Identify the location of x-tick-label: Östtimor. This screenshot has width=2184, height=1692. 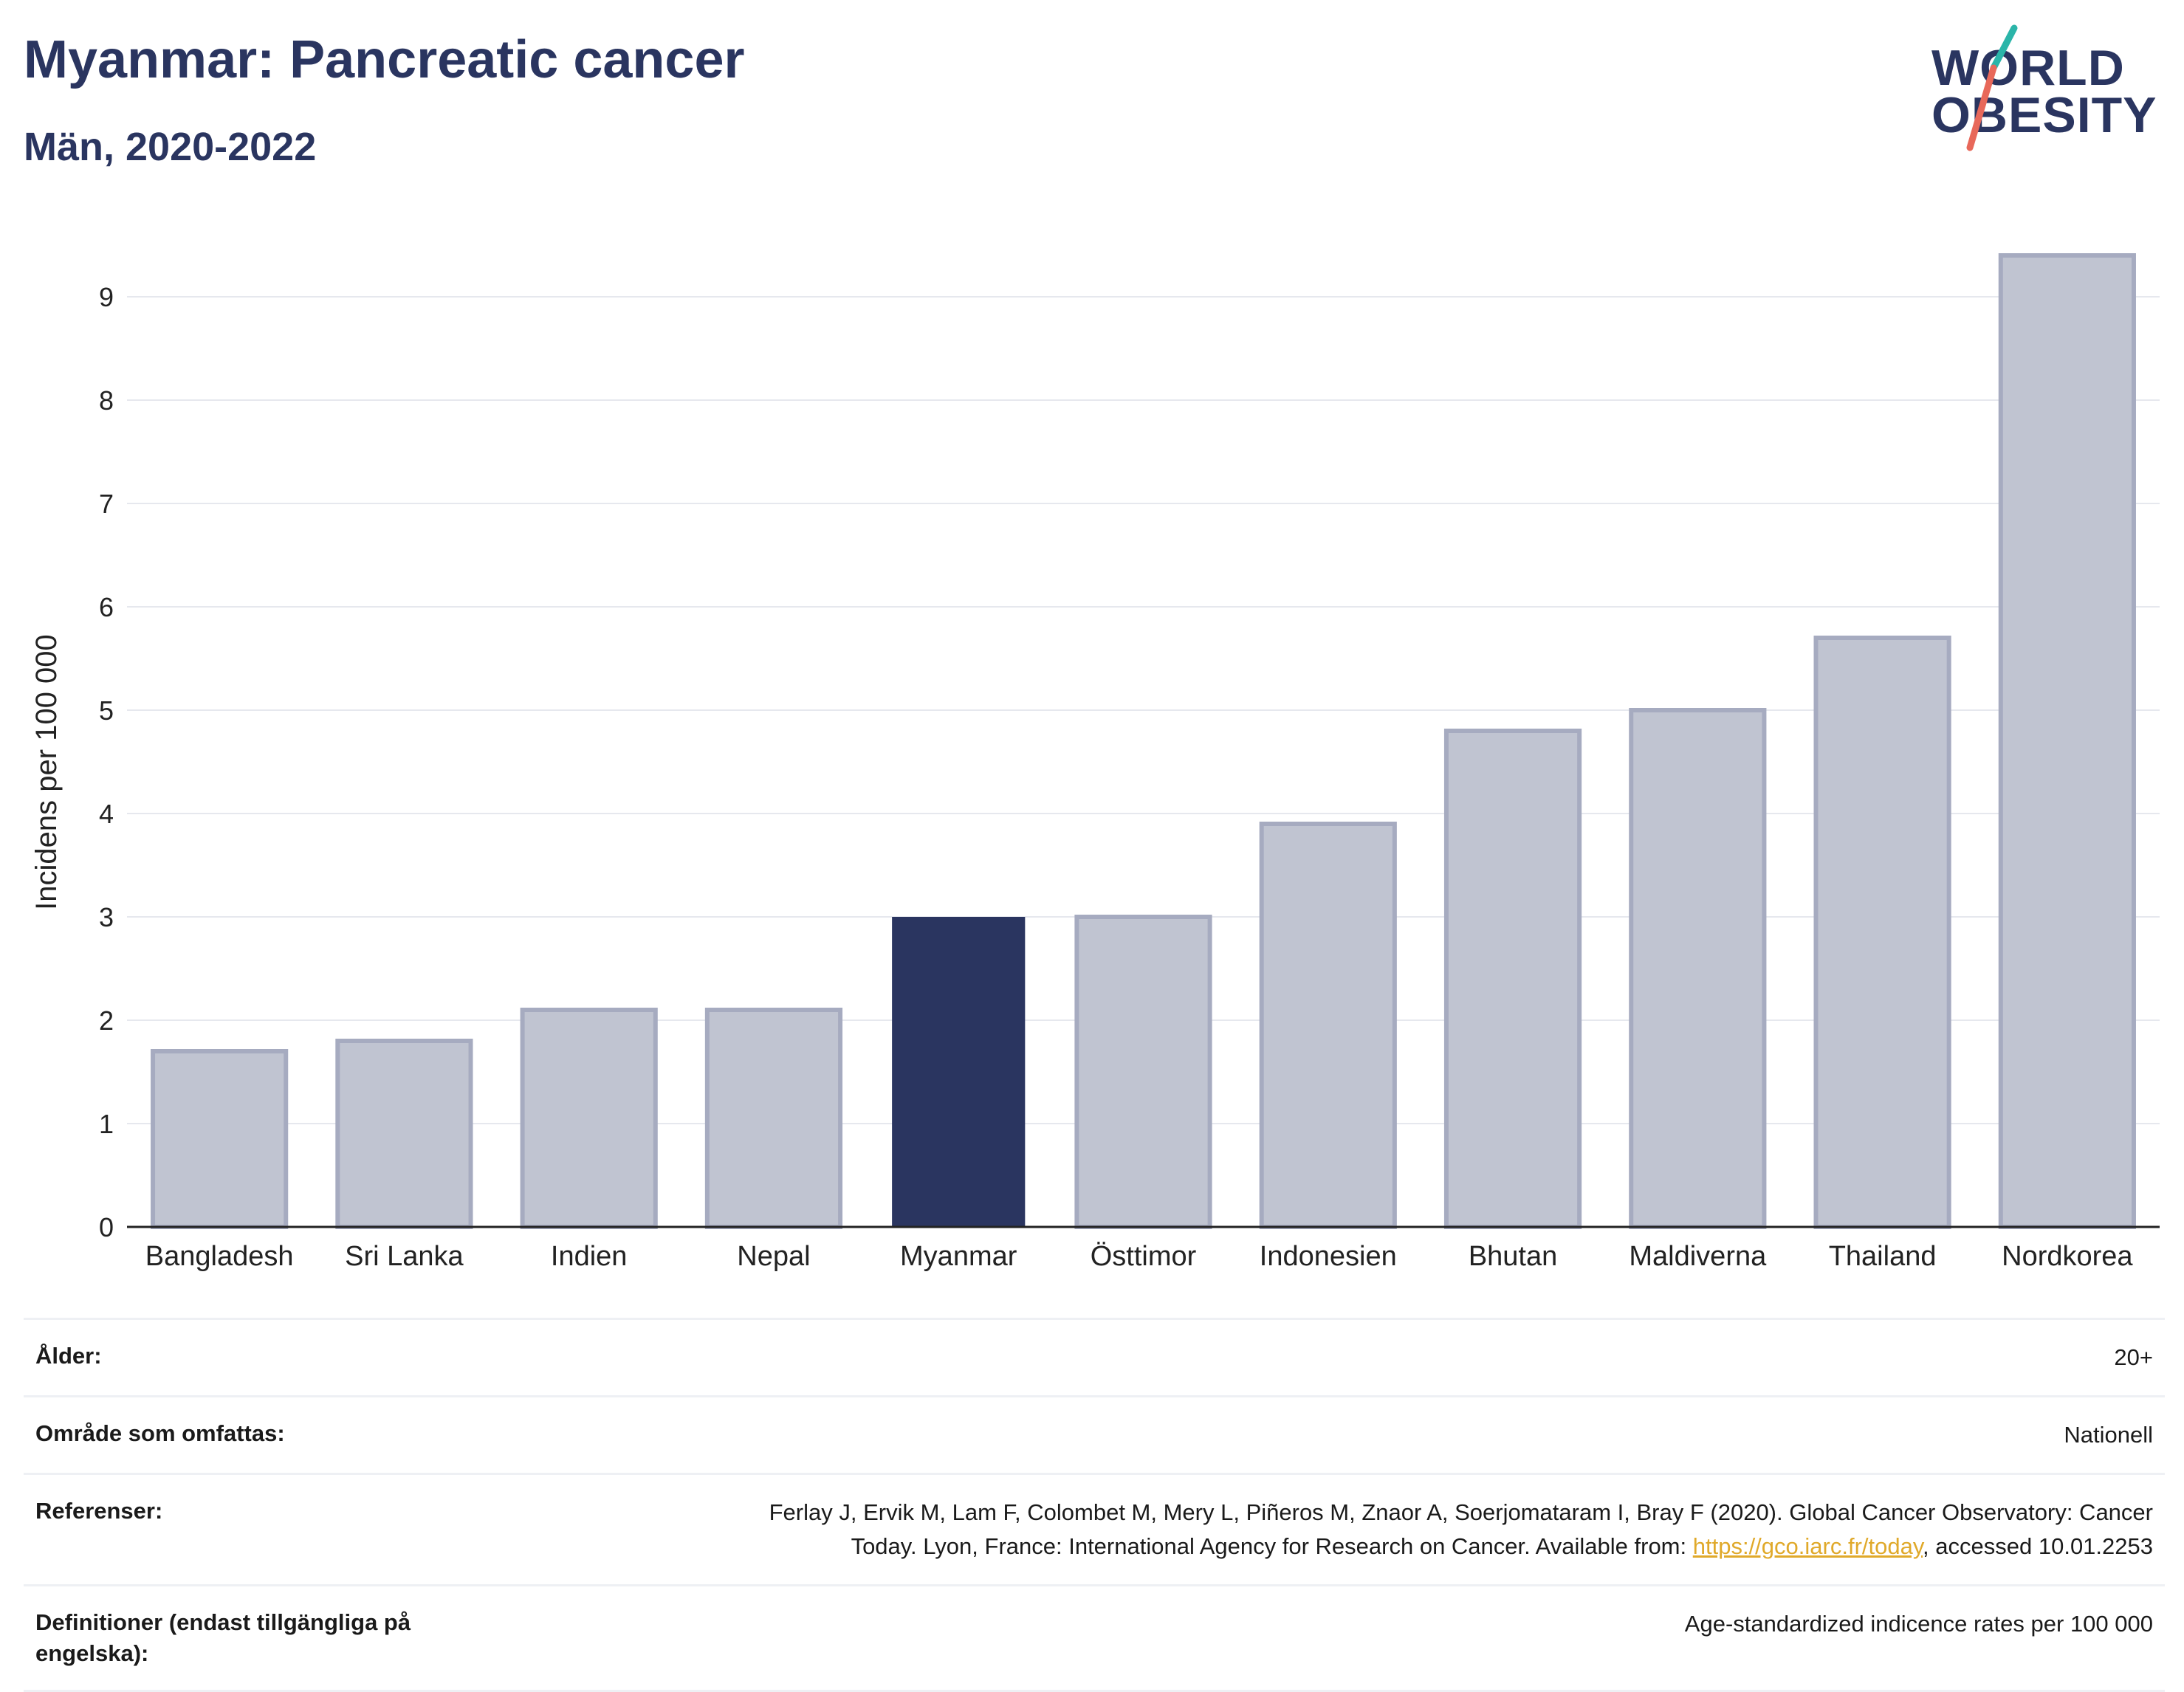
(1144, 1256).